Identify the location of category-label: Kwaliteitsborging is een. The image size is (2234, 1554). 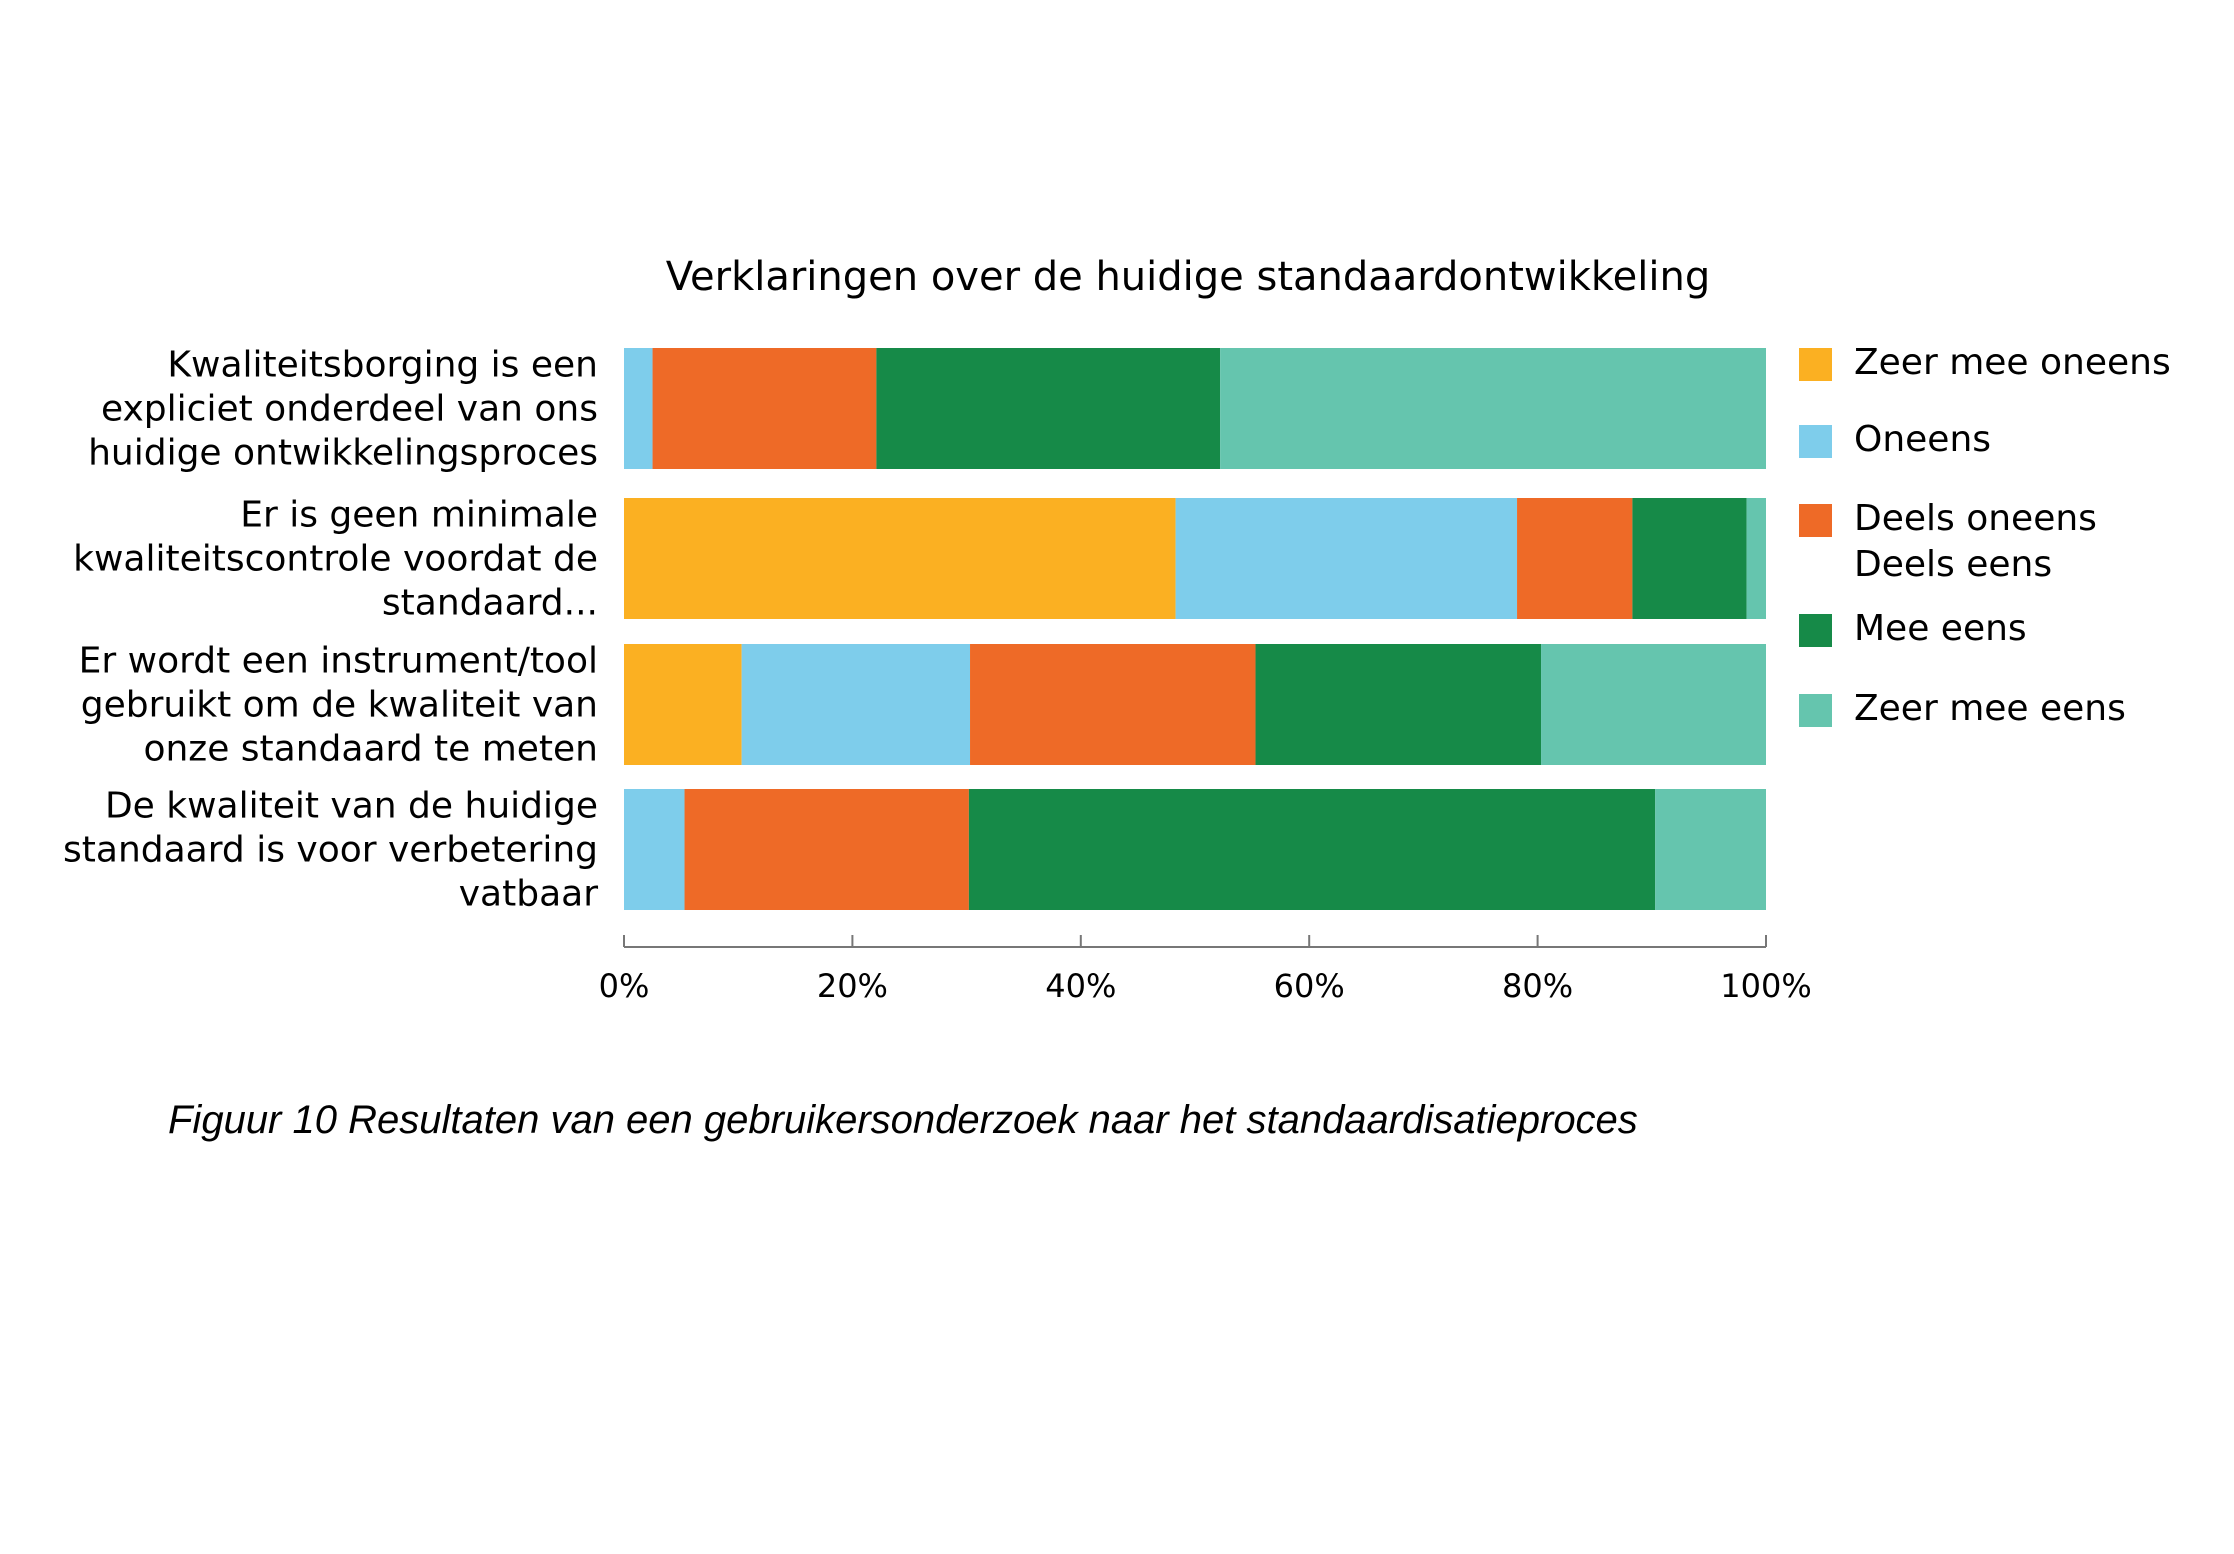
(382, 365).